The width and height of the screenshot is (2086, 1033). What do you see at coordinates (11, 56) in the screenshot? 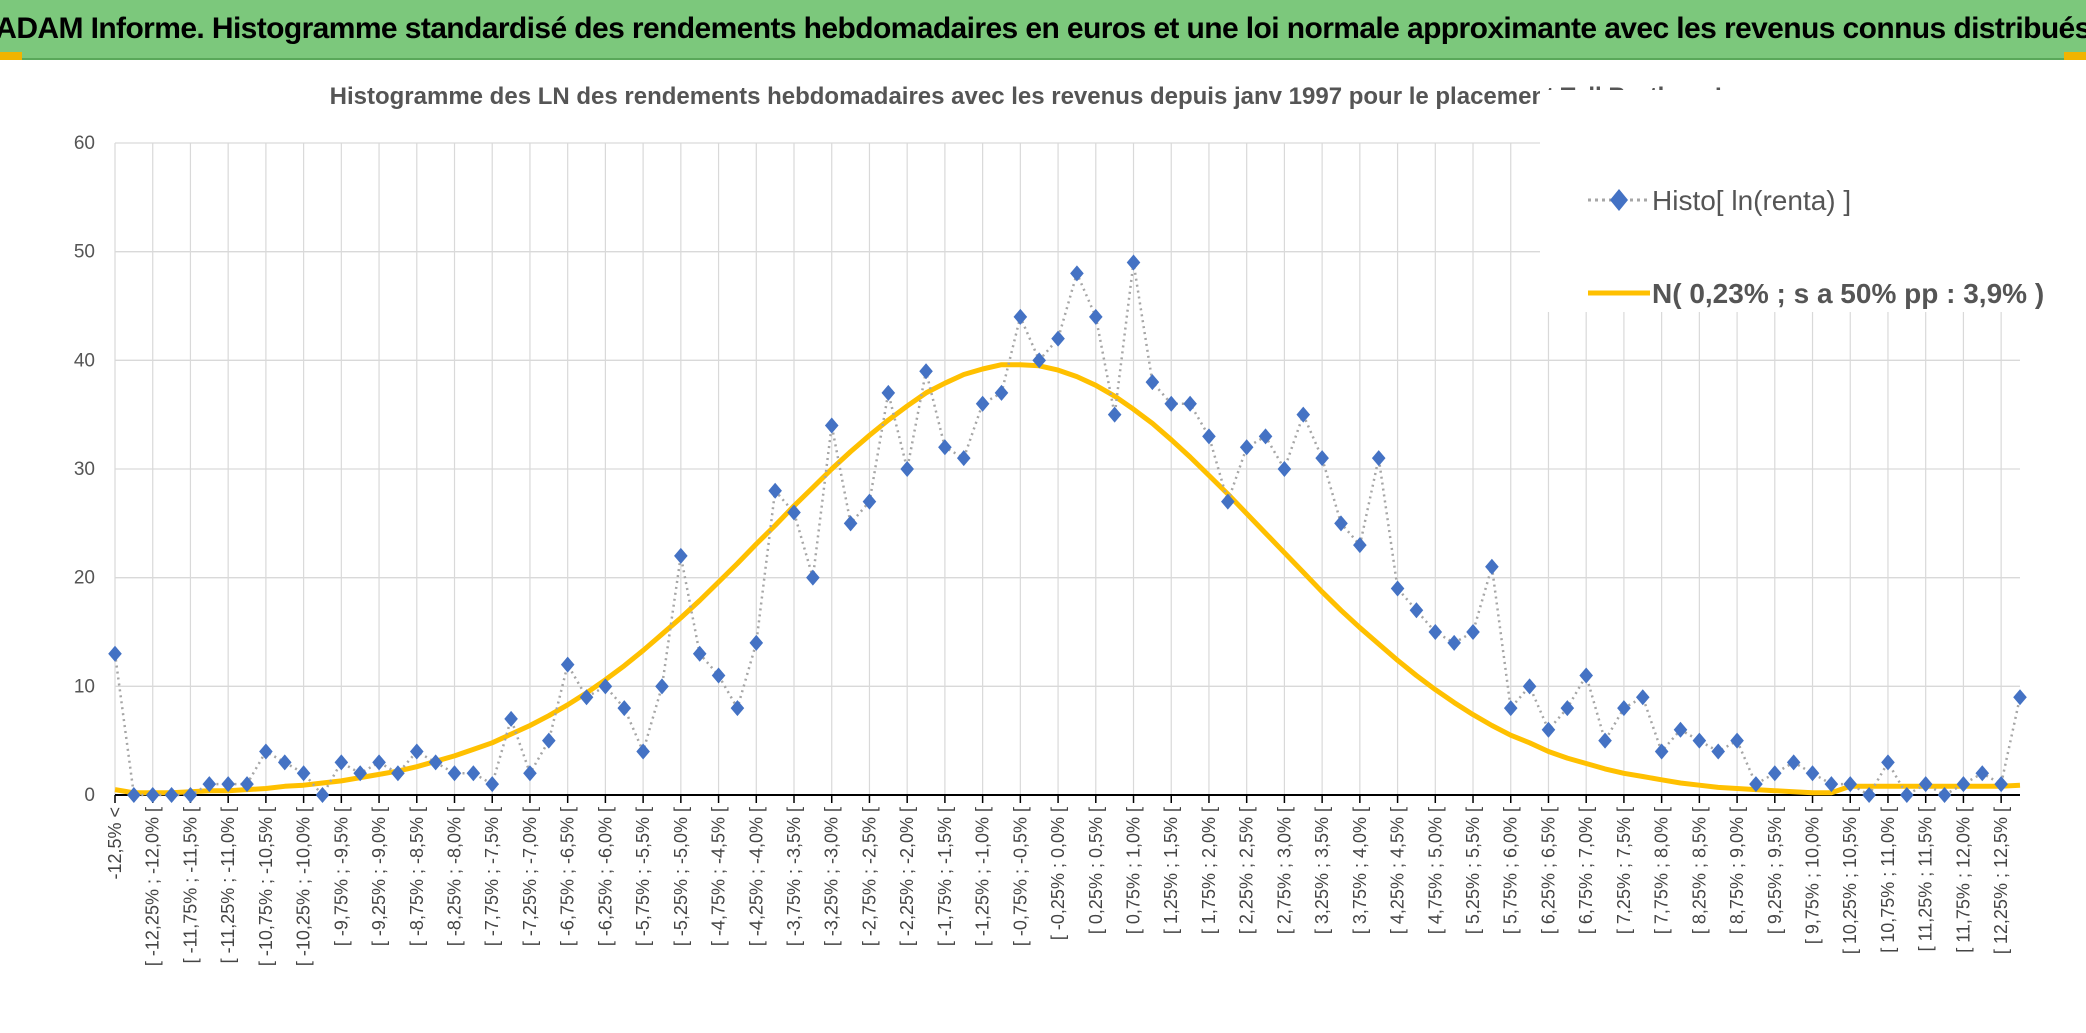
I see `banner-corner-accent-left` at bounding box center [11, 56].